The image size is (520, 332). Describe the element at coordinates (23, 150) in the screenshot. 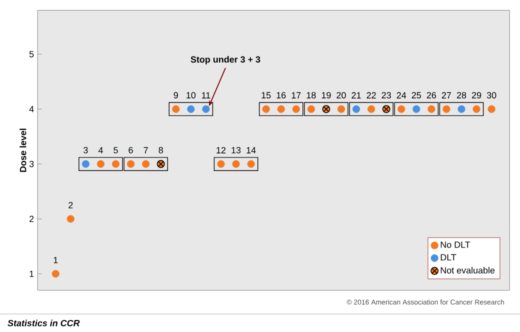

I see `y-axis-title: Dose level` at that location.